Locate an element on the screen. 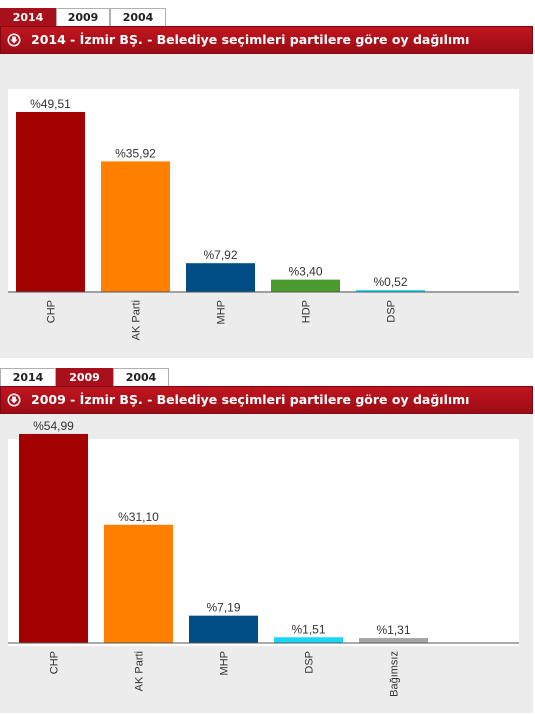 The image size is (535, 715). category-label: Bağımsız is located at coordinates (395, 674).